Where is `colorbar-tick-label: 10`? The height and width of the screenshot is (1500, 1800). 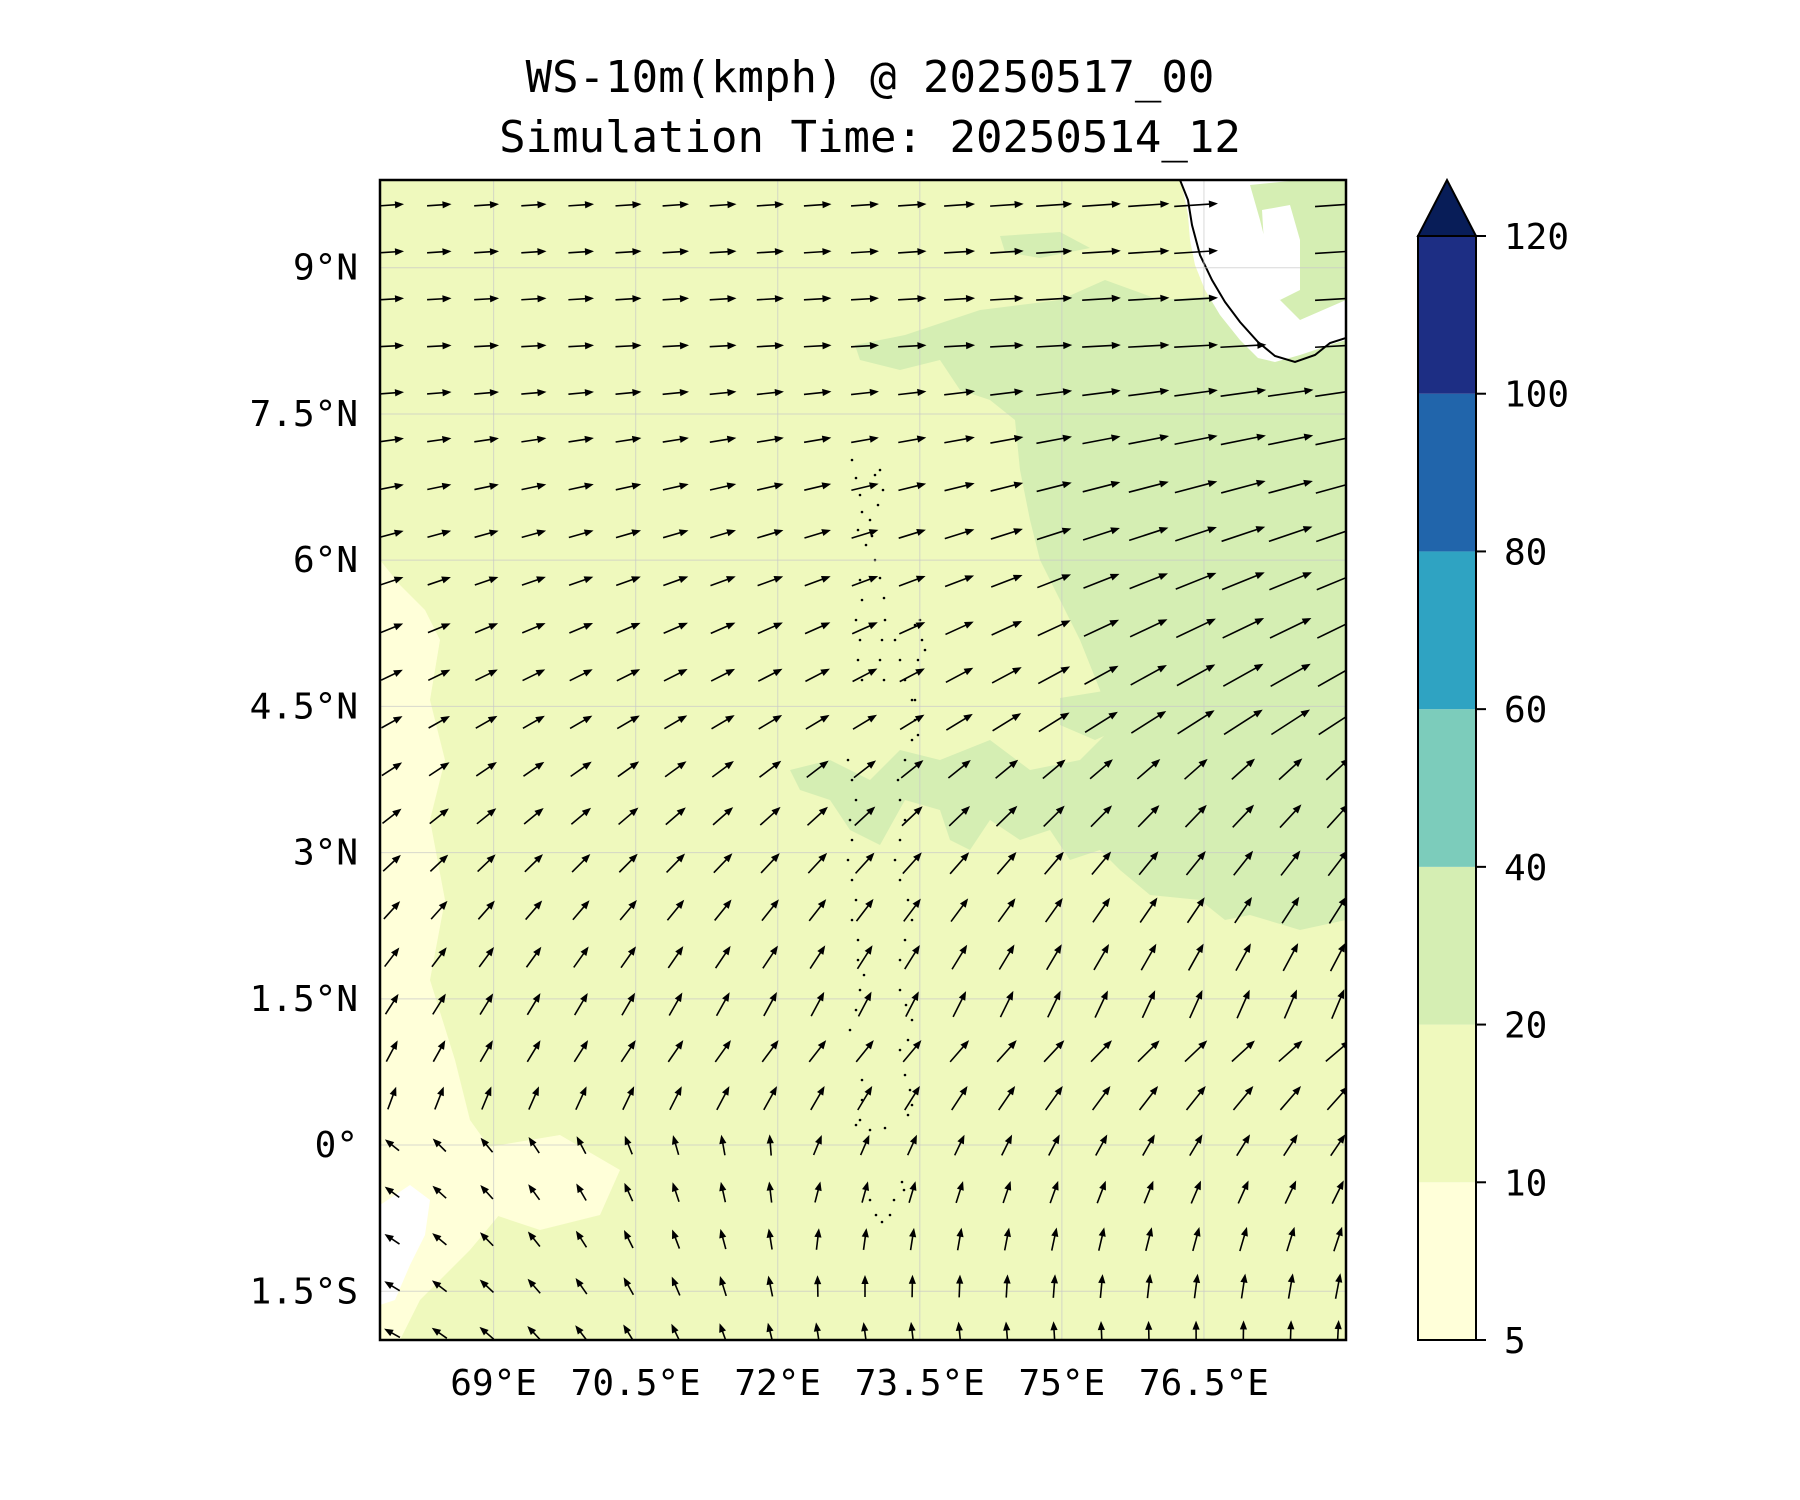 colorbar-tick-label: 10 is located at coordinates (1525, 1183).